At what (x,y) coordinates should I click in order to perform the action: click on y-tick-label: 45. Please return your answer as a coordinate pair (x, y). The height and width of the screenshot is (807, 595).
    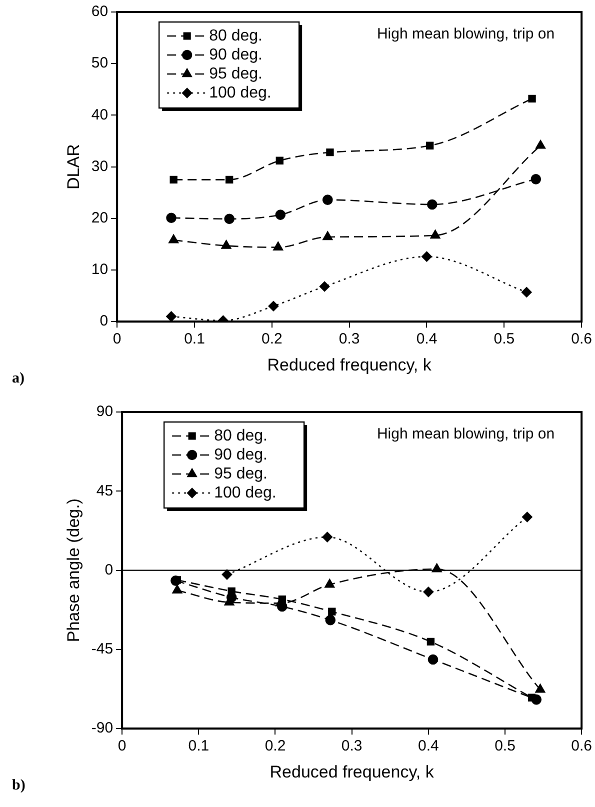
    Looking at the image, I should click on (105, 491).